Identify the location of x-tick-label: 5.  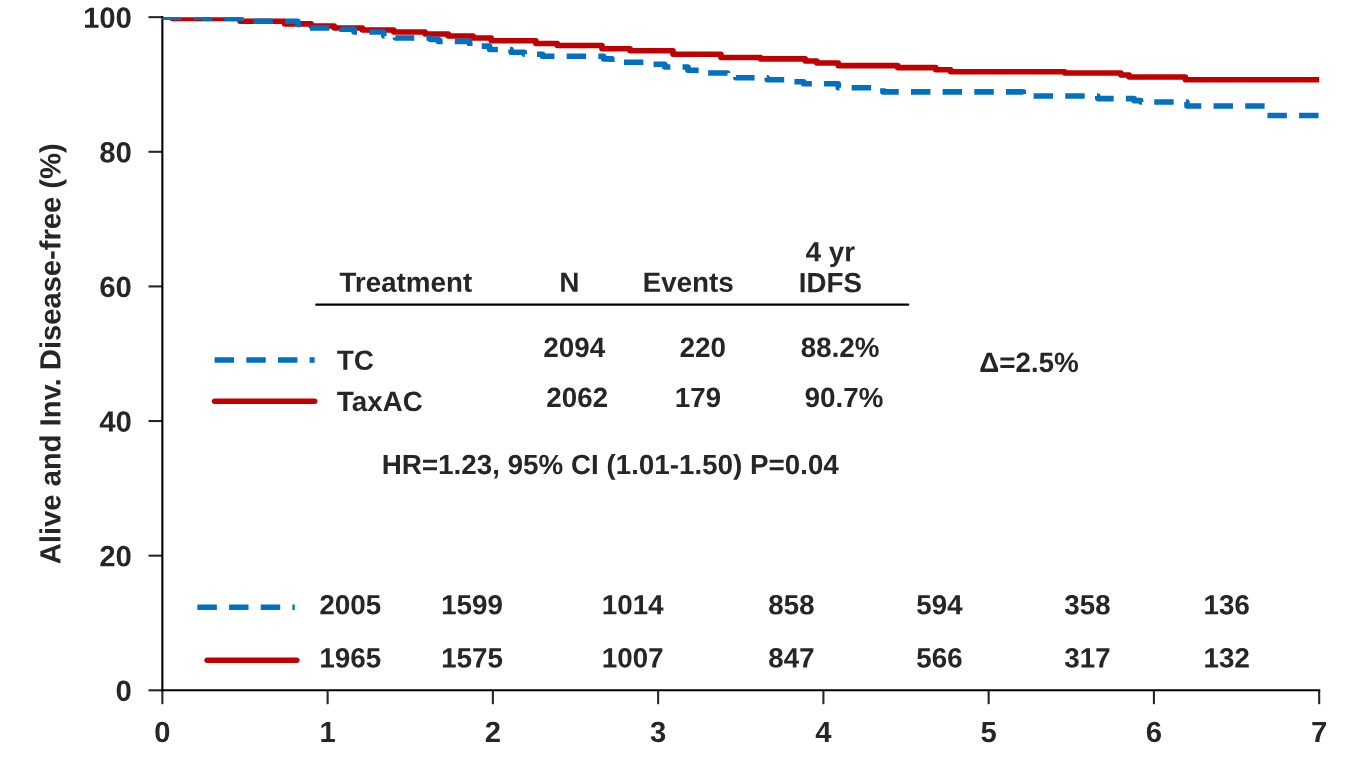
(988, 732).